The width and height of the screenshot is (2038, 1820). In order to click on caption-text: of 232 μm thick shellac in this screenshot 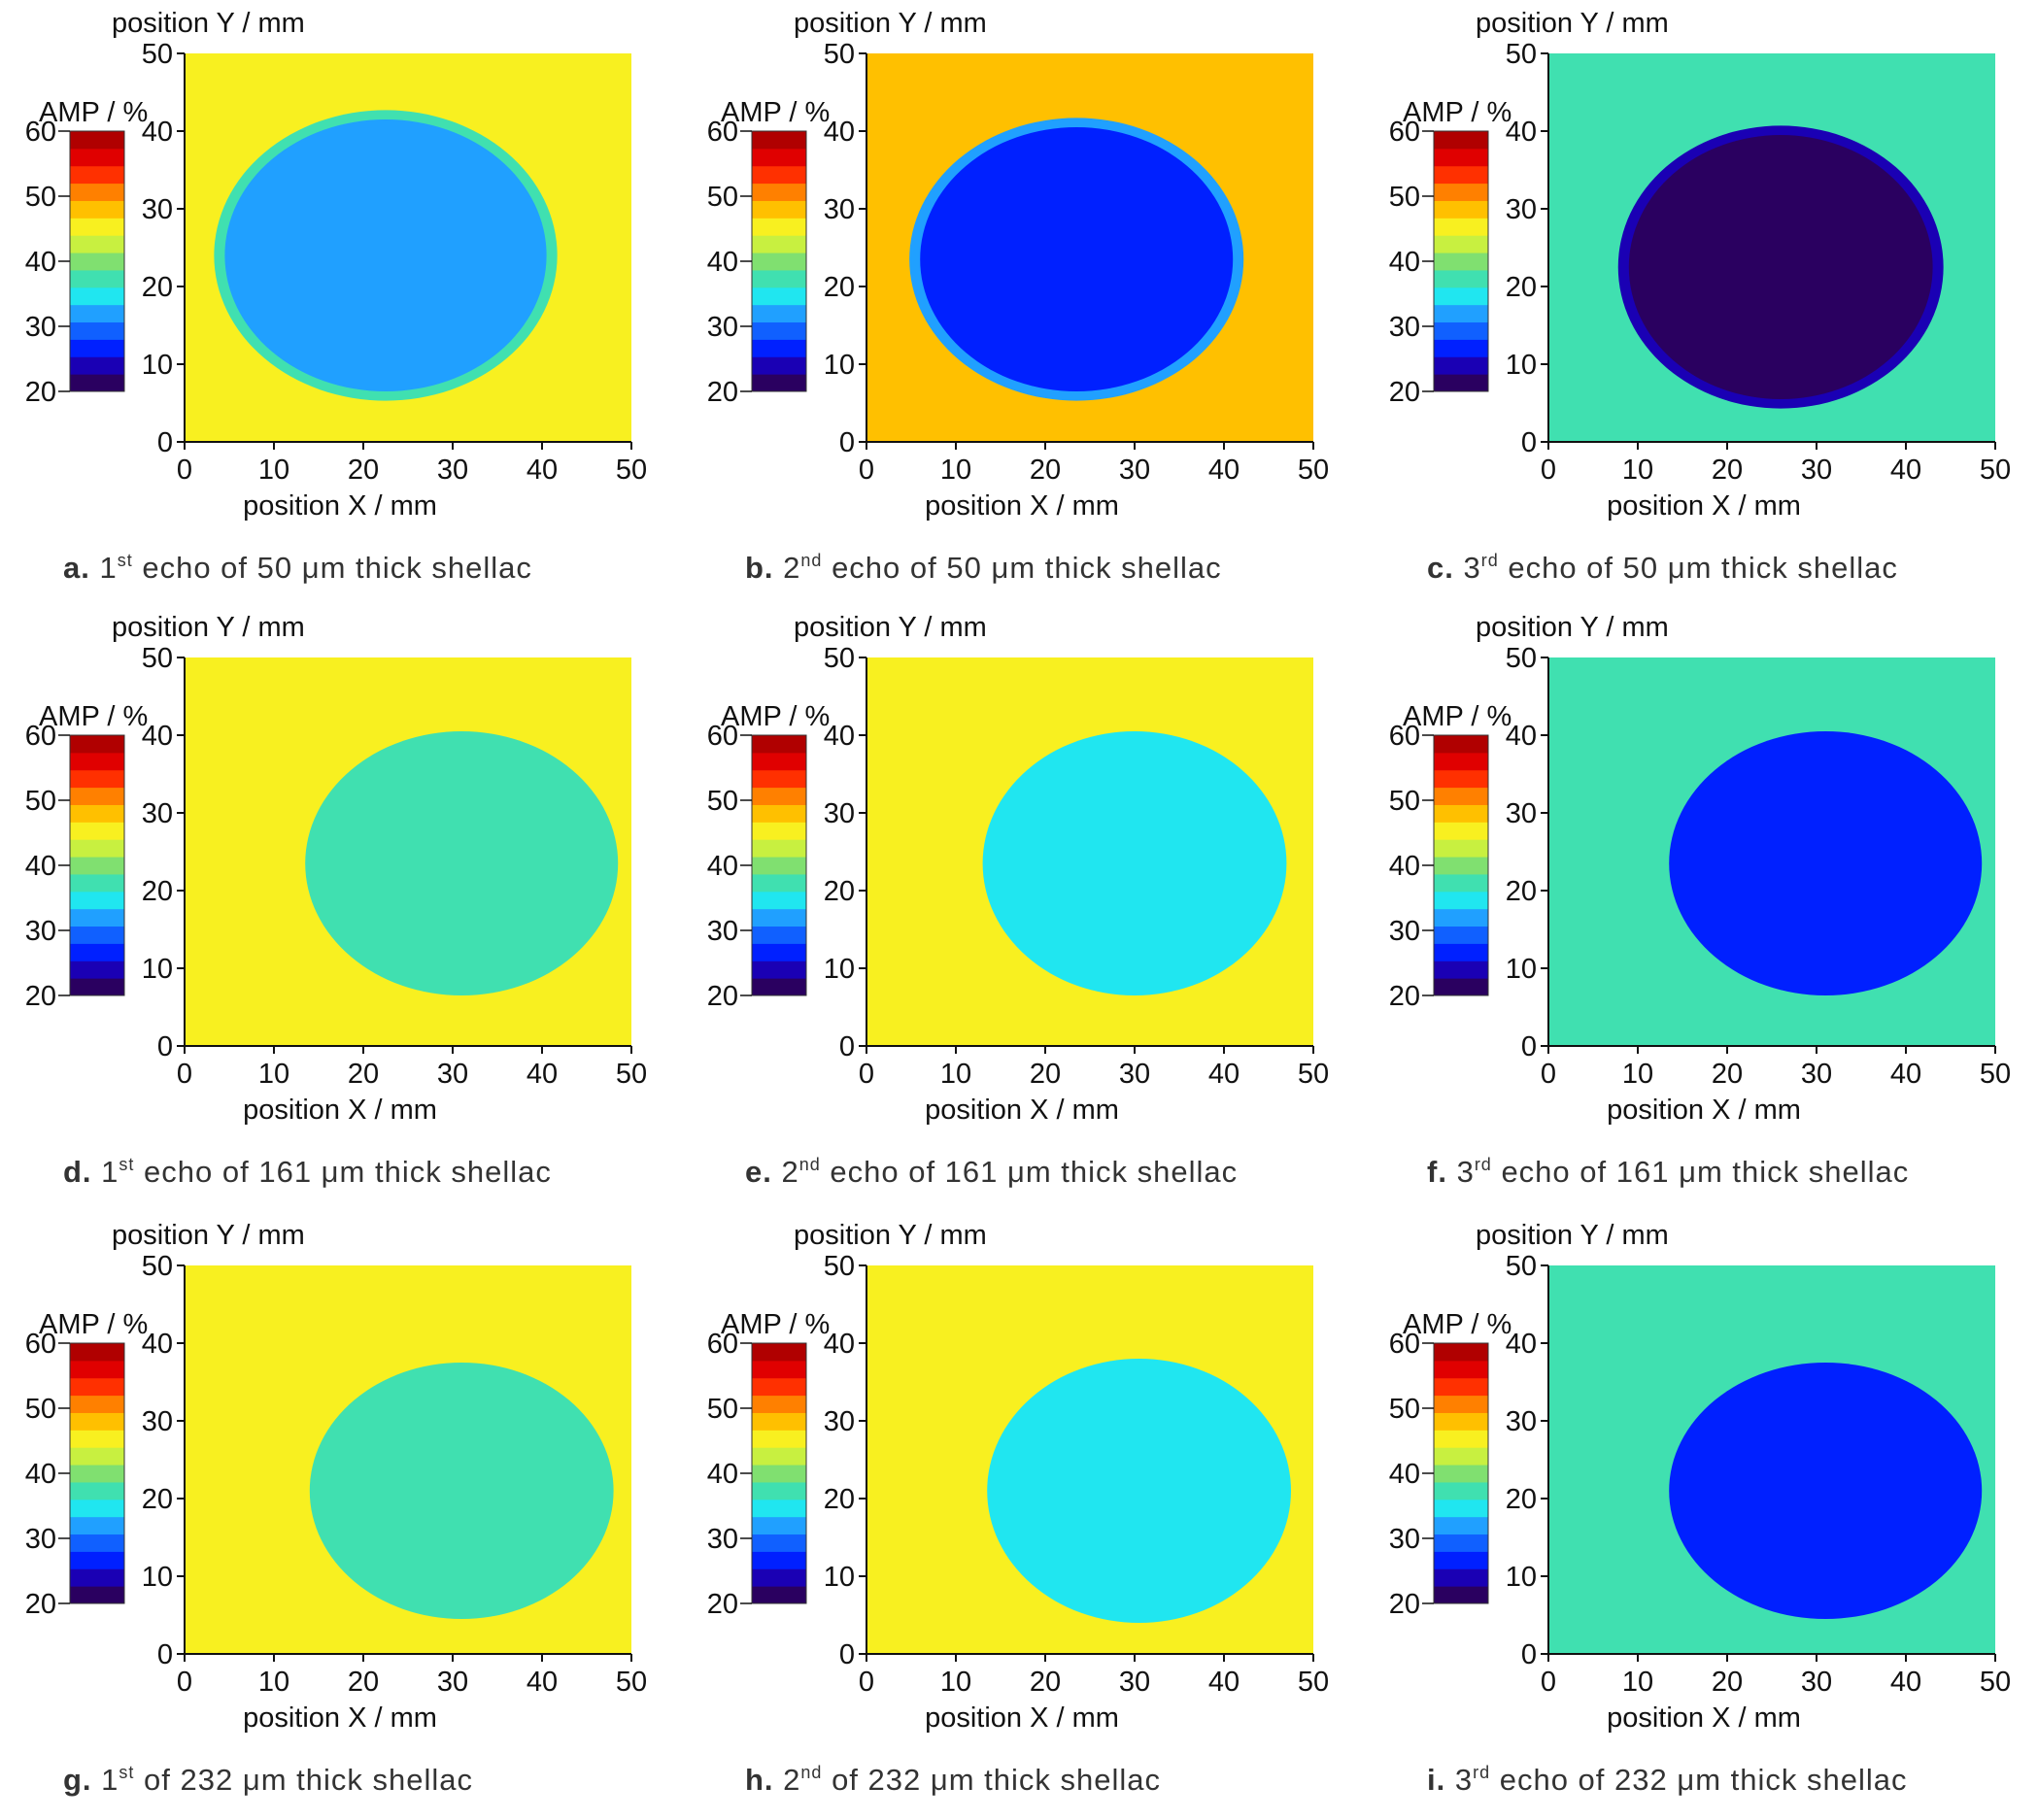, I will do `click(991, 1780)`.